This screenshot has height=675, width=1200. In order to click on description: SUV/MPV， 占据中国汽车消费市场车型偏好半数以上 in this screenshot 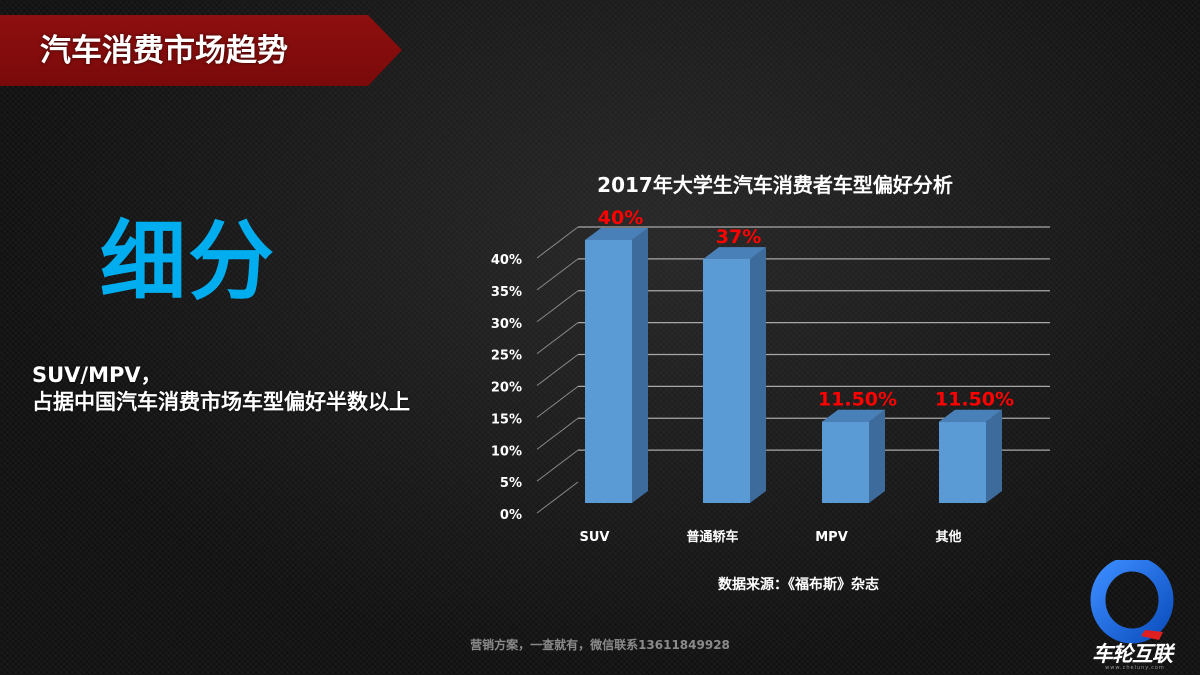, I will do `click(221, 389)`.